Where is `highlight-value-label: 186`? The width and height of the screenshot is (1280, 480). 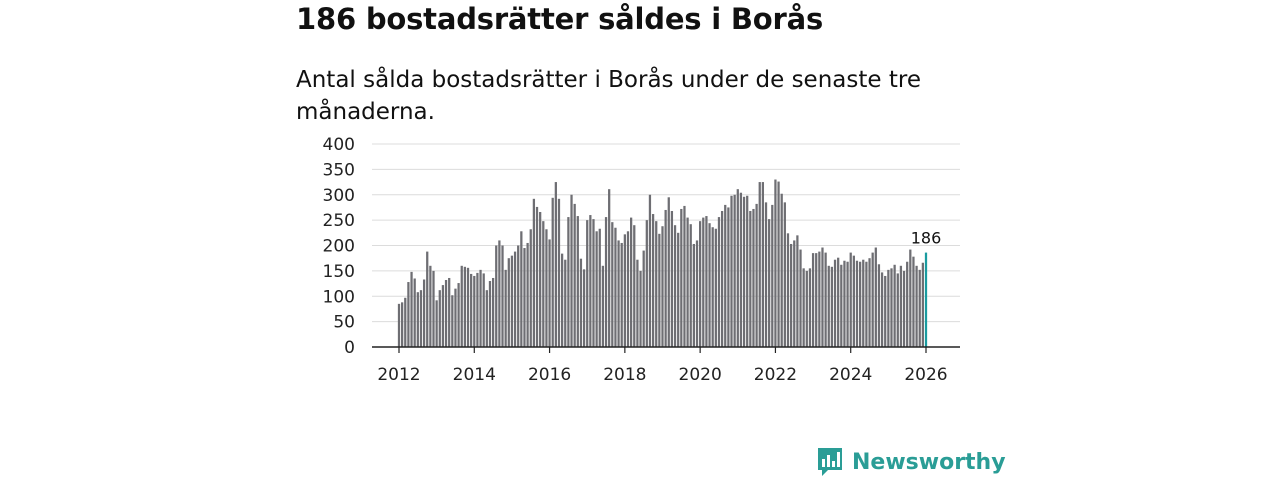
highlight-value-label: 186 is located at coordinates (926, 238).